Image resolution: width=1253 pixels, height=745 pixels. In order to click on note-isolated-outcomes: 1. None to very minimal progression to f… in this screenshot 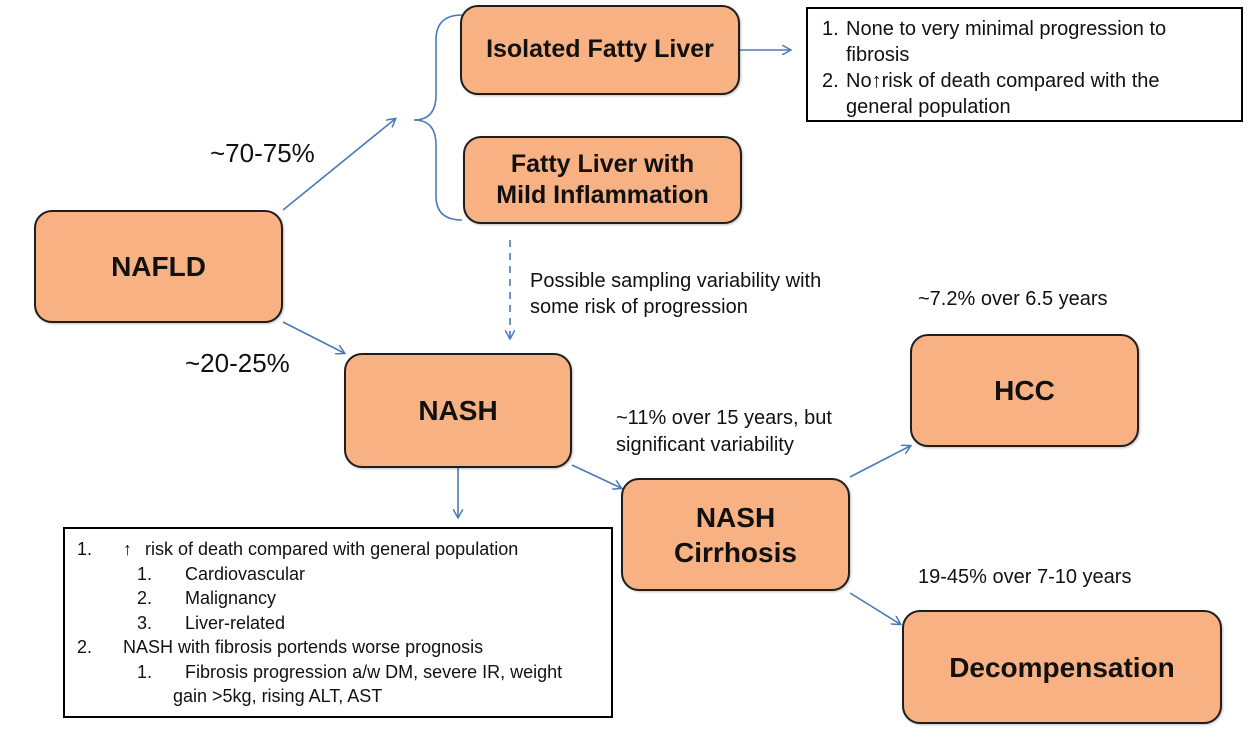, I will do `click(1024, 64)`.